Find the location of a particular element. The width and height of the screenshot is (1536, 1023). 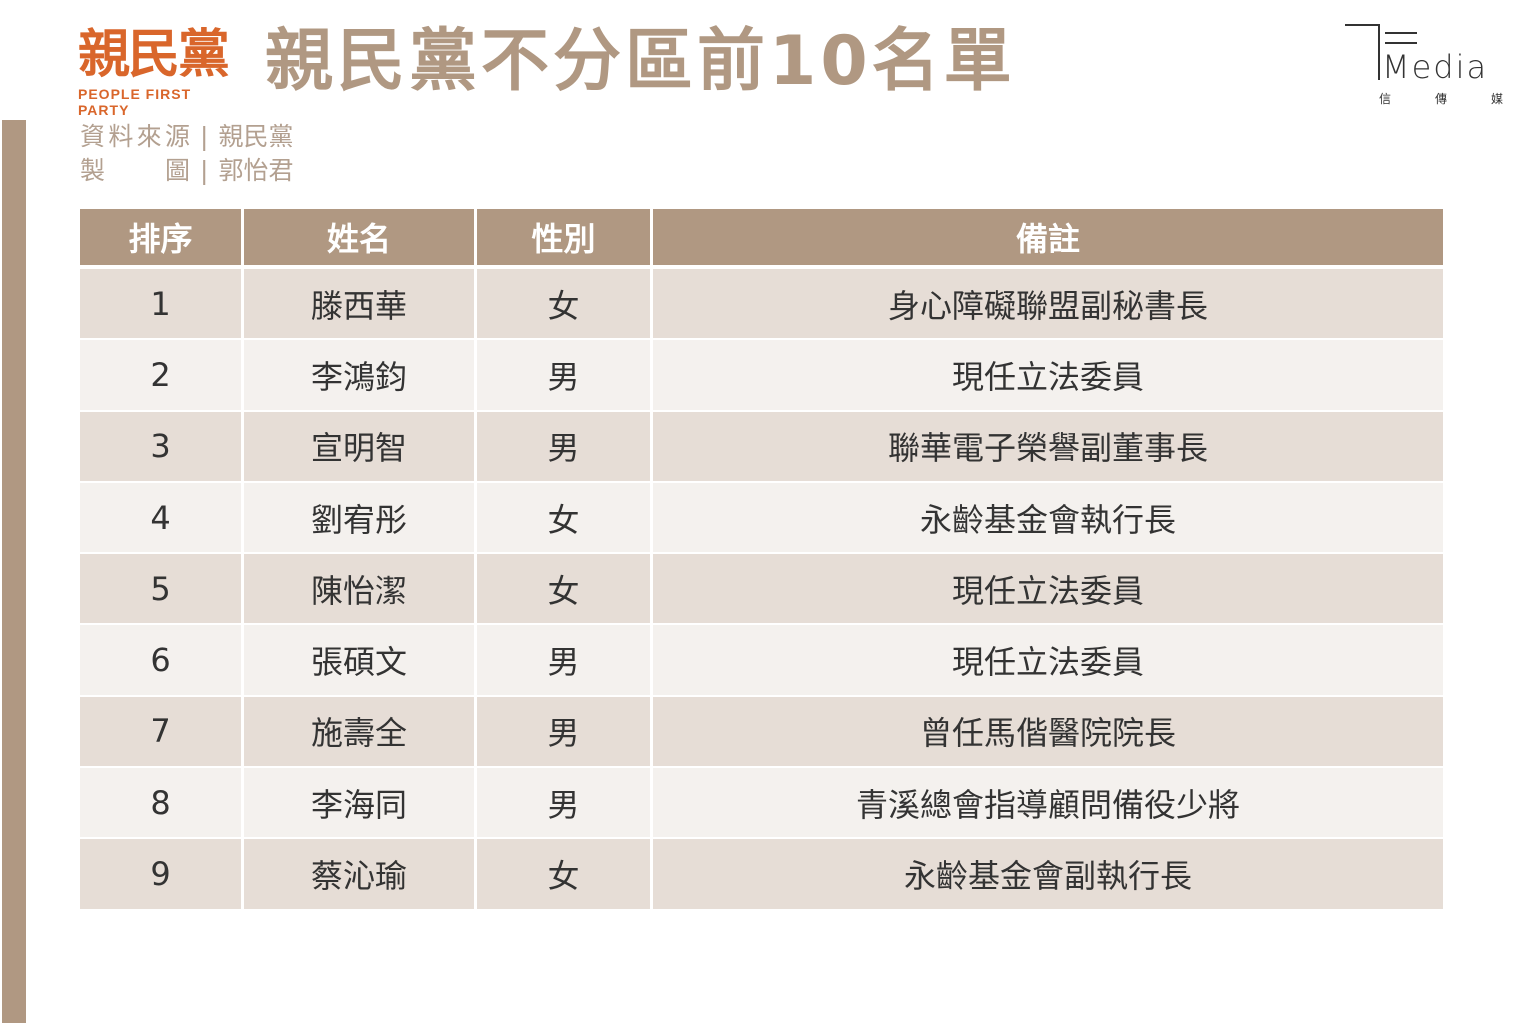

cell-notes: 身心障礙聯盟副秘書長 is located at coordinates (1048, 305).